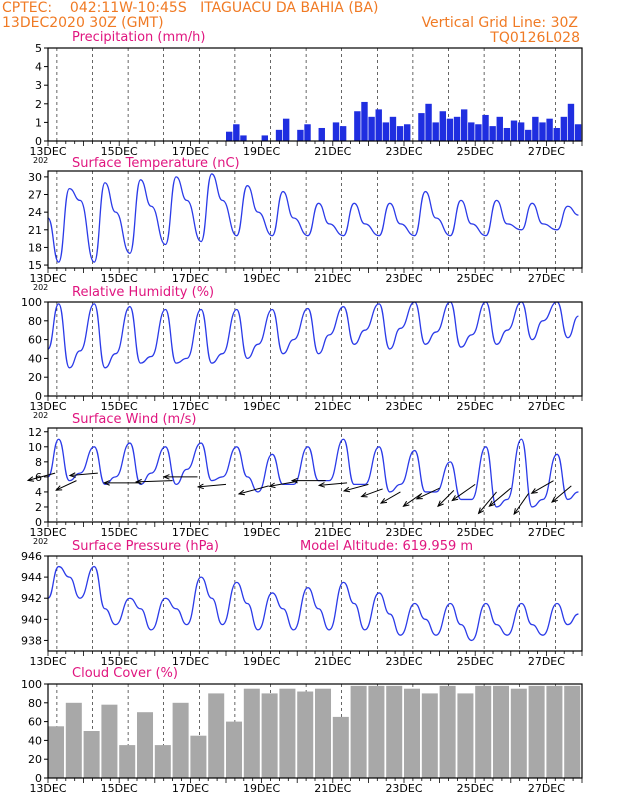 The height and width of the screenshot is (800, 618). What do you see at coordinates (38, 462) in the screenshot?
I see `y-tick-label: 8` at bounding box center [38, 462].